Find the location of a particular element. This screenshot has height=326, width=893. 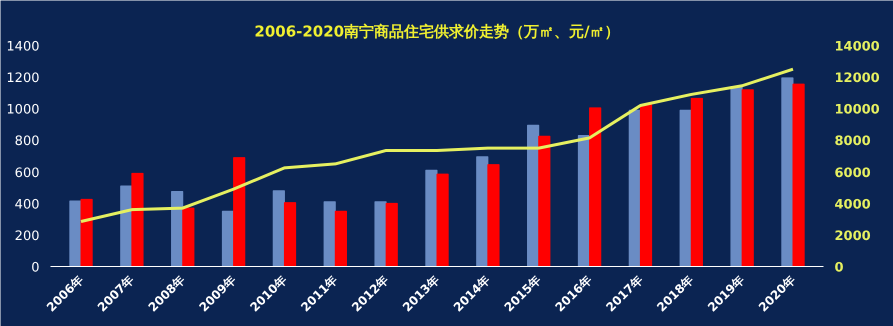

y-tick-label: 1400 is located at coordinates (23, 47).